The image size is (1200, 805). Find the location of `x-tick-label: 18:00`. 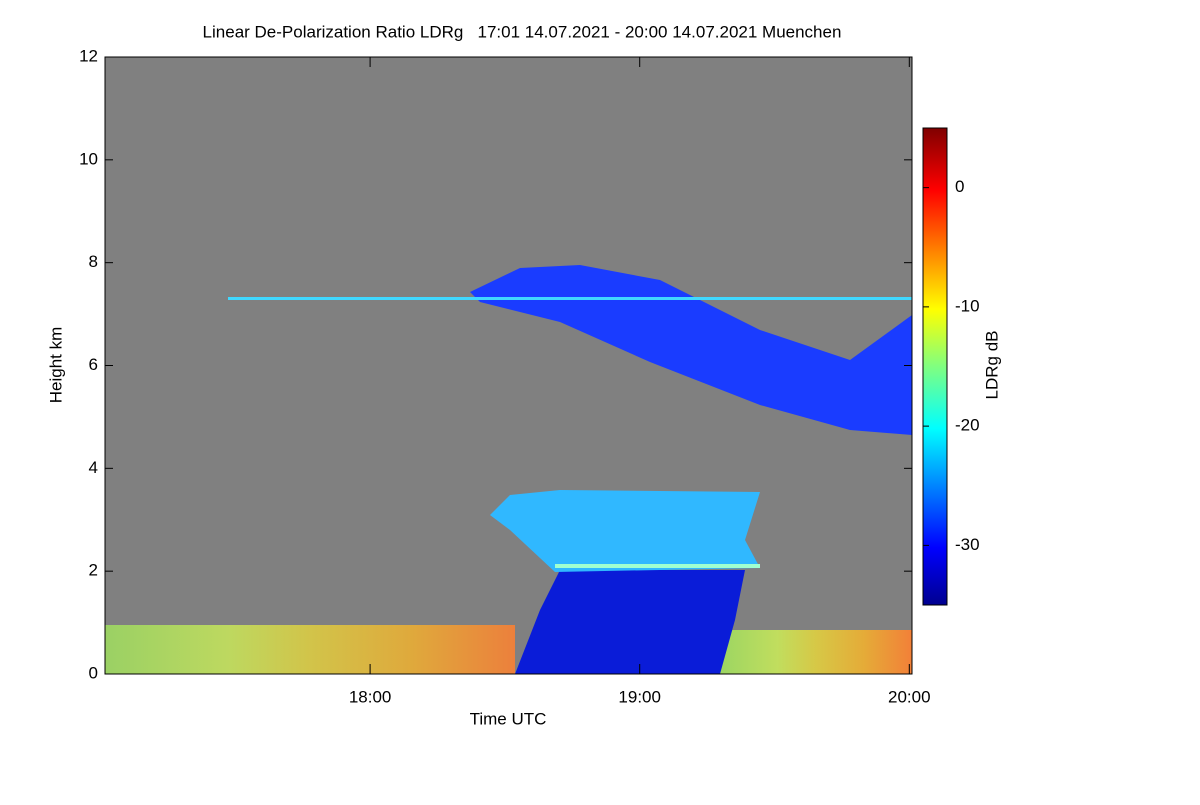

x-tick-label: 18:00 is located at coordinates (370, 696).